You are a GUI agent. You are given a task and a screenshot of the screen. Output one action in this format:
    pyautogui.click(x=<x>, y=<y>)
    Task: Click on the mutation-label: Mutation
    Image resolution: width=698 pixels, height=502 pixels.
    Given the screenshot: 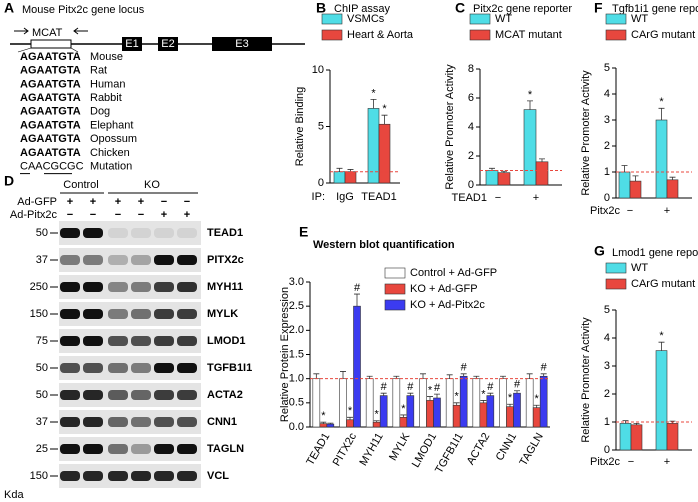 What is the action you would take?
    pyautogui.click(x=111, y=167)
    